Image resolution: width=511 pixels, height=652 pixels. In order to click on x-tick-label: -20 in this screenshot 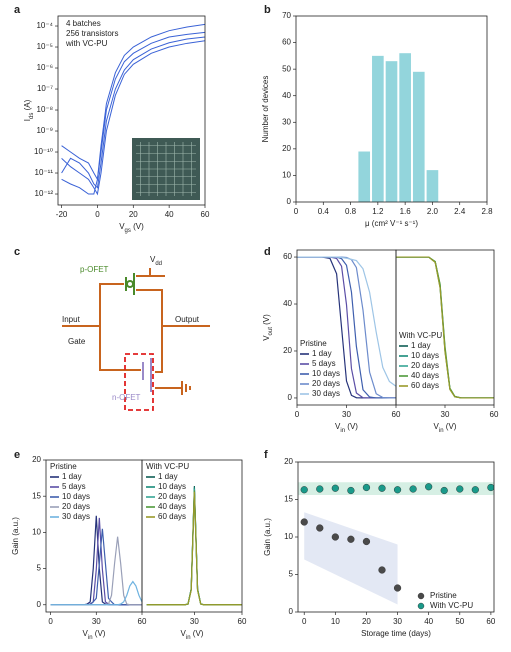, I will do `click(62, 214)`.